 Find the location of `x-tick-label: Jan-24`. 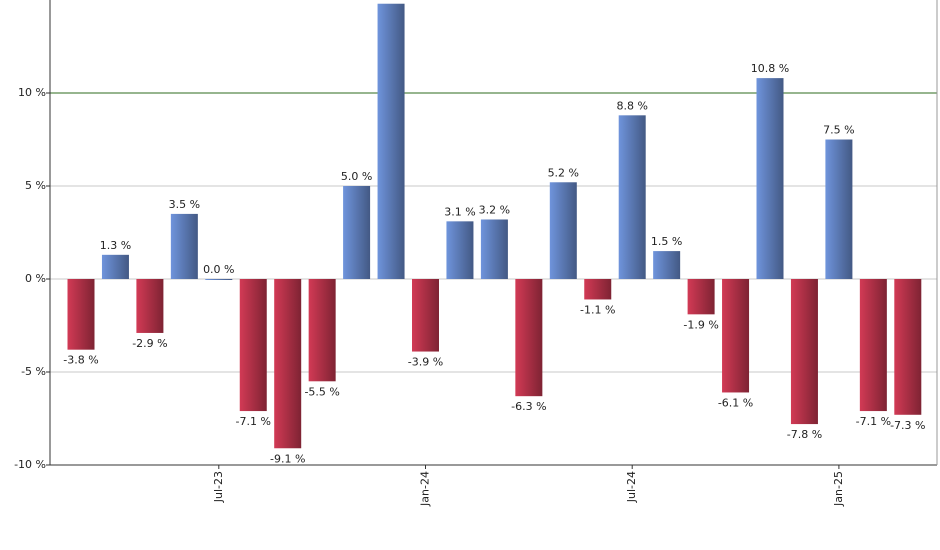

x-tick-label: Jan-24 is located at coordinates (425, 489).